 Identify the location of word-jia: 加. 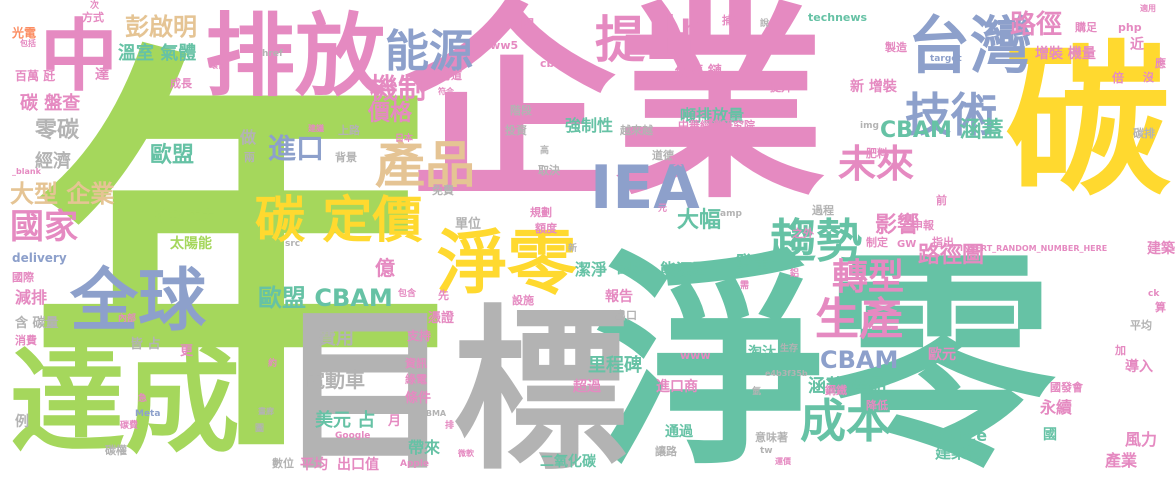
(1120, 350).